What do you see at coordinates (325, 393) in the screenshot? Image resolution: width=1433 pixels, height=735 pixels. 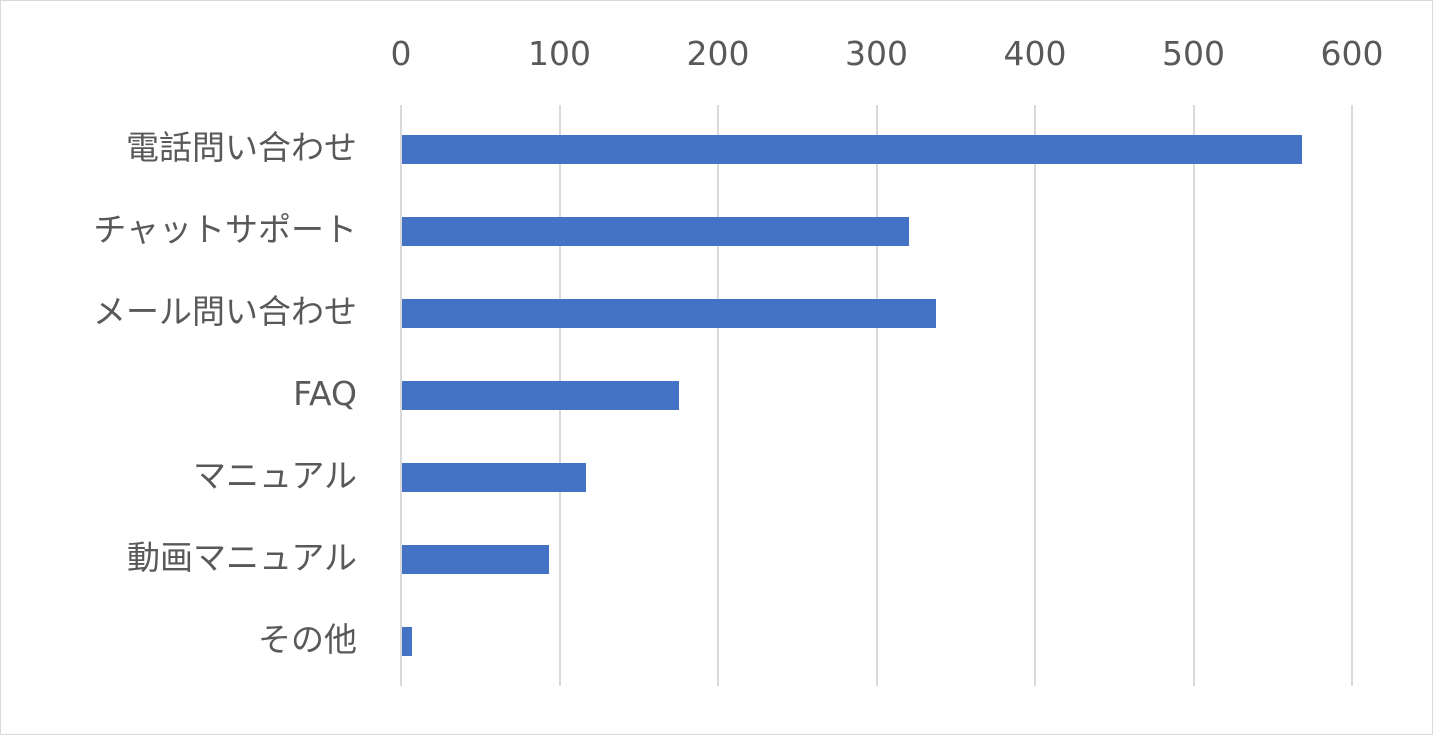 I see `category-label: FAQ` at bounding box center [325, 393].